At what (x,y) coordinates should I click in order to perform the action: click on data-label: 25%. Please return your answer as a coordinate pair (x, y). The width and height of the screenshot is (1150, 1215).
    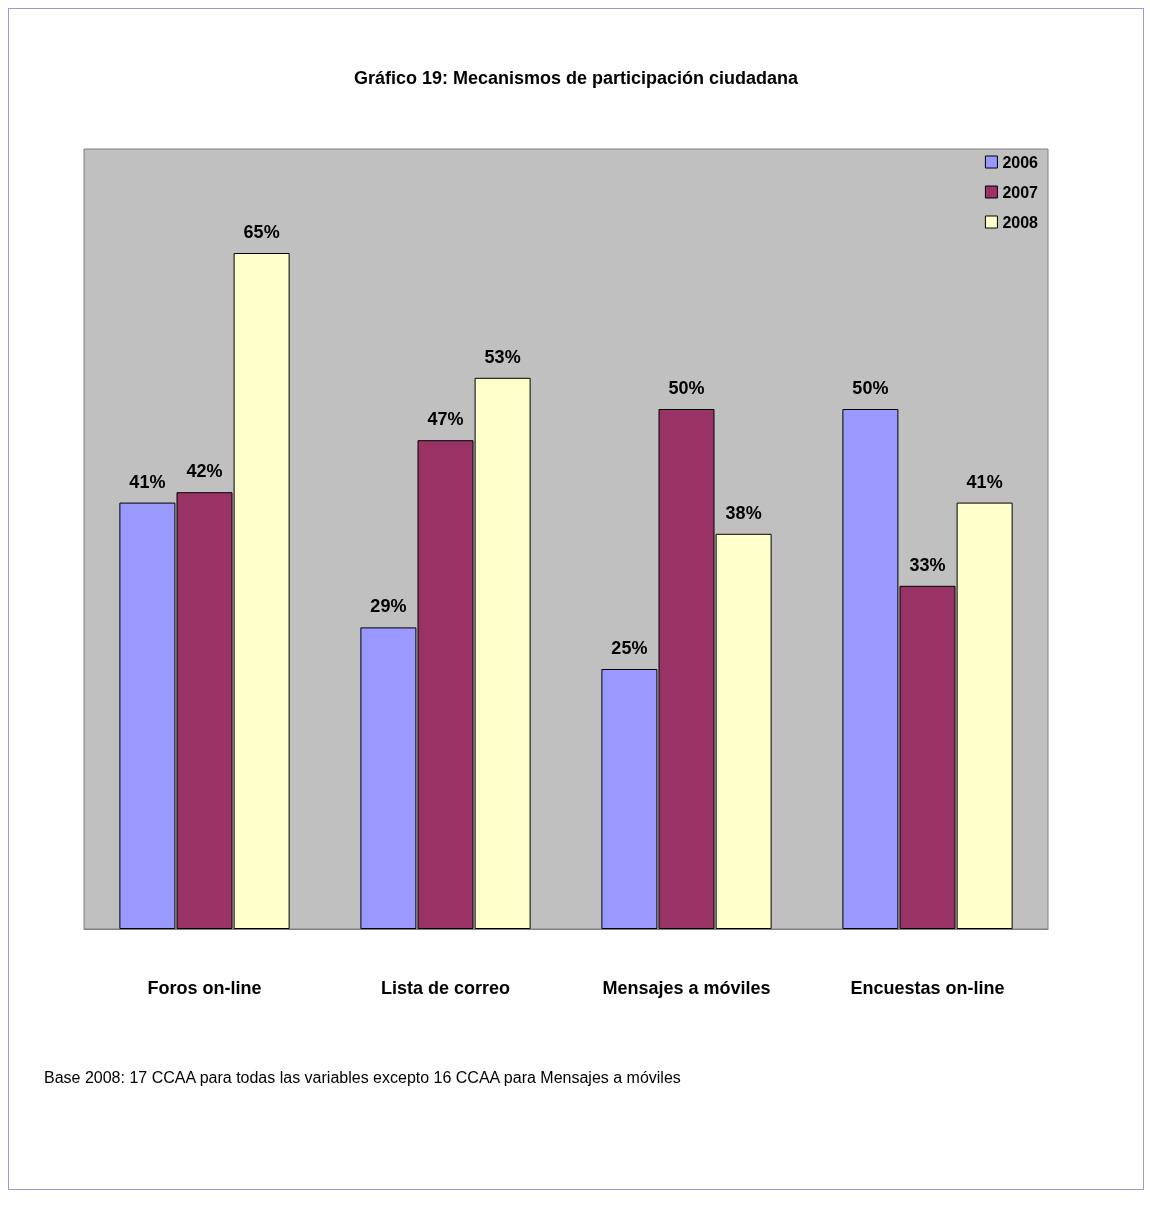
    Looking at the image, I should click on (629, 648).